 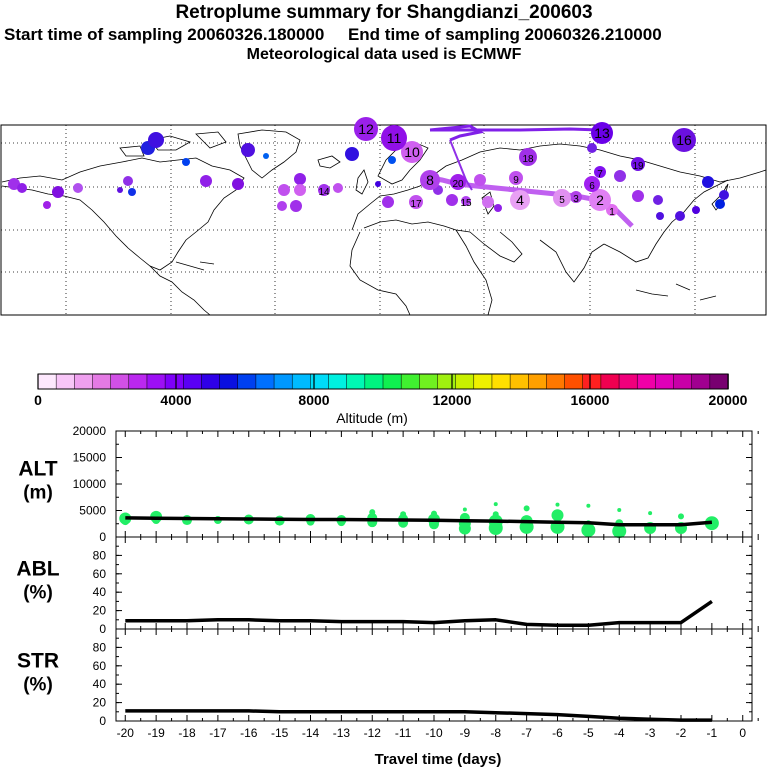 I want to click on colorbar-tick-label: 20000, so click(x=728, y=400).